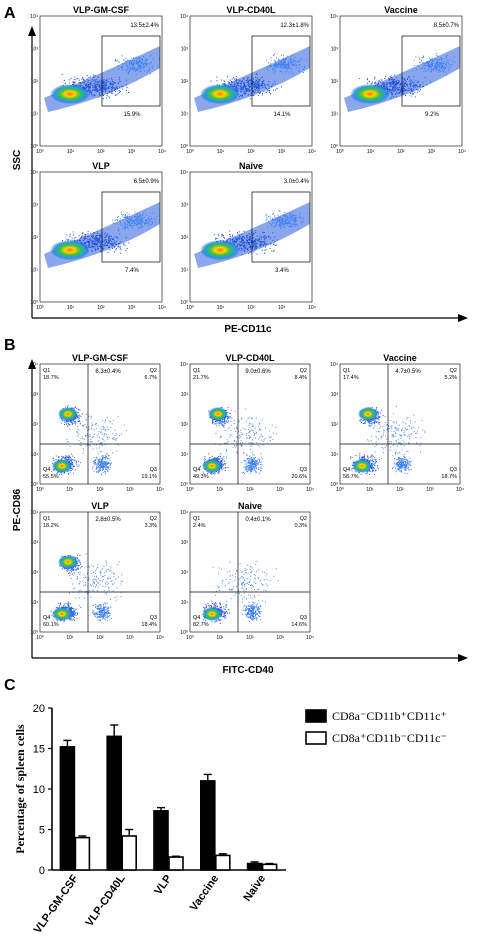  Describe the element at coordinates (185, 271) in the screenshot. I see `y-tick-label: 10¹` at that location.